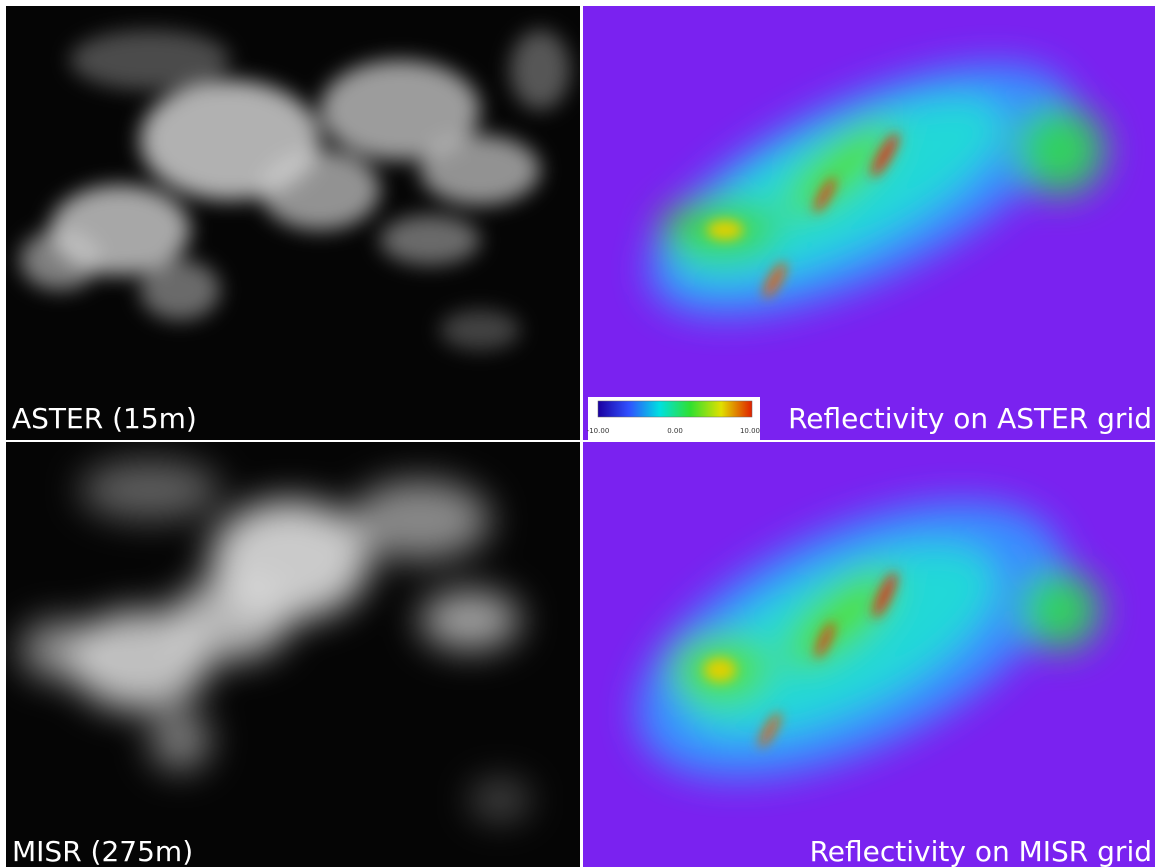  What do you see at coordinates (598, 431) in the screenshot?
I see `colorbar-tick-label: -10.00` at bounding box center [598, 431].